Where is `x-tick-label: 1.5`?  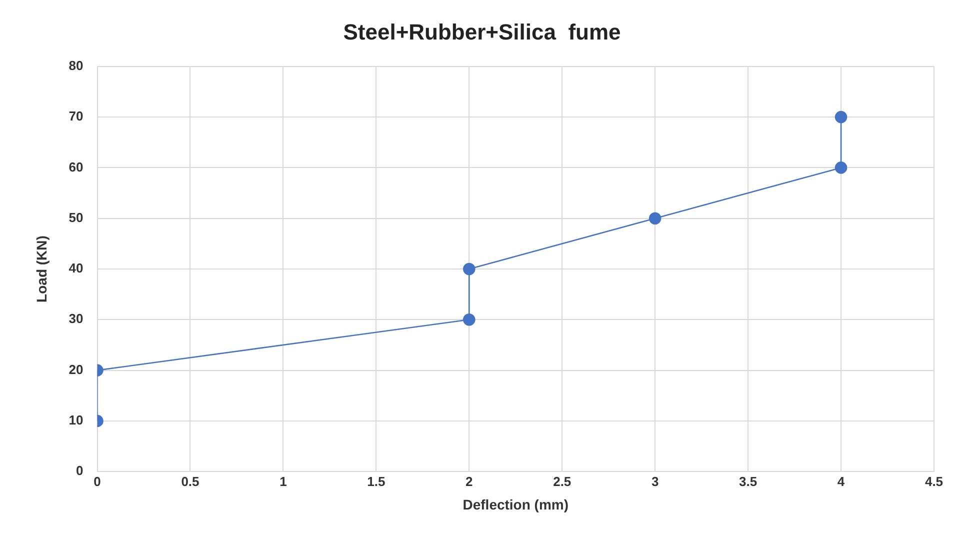 x-tick-label: 1.5 is located at coordinates (376, 481).